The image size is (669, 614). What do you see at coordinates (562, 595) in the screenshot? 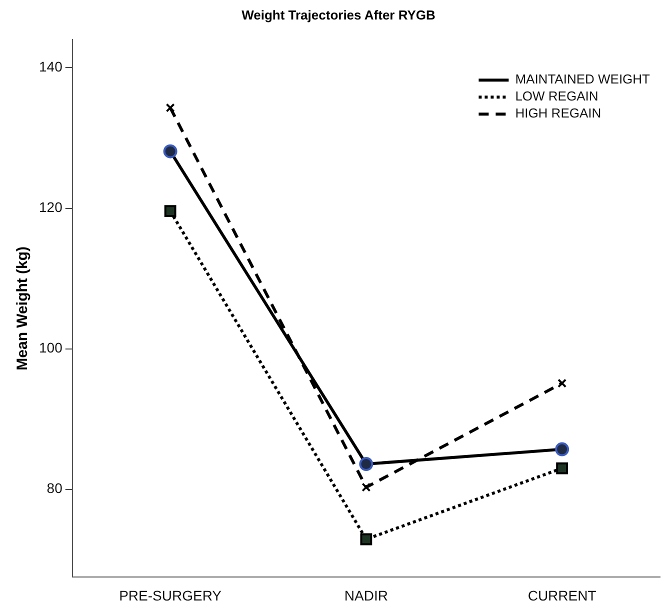
I see `x-tick-label: CURRENT` at bounding box center [562, 595].